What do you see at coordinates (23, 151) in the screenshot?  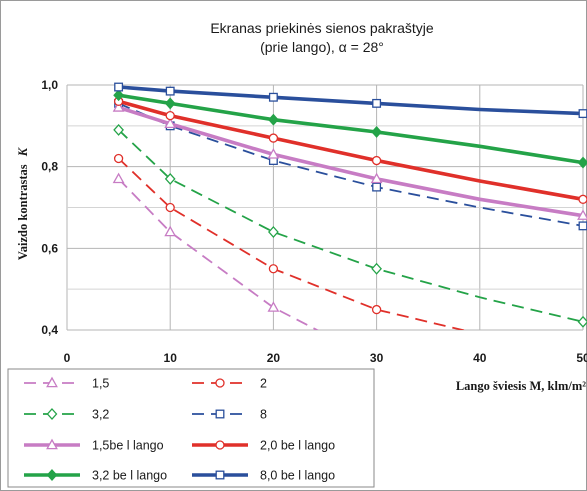 I see `y-axis-label-symbol: K` at bounding box center [23, 151].